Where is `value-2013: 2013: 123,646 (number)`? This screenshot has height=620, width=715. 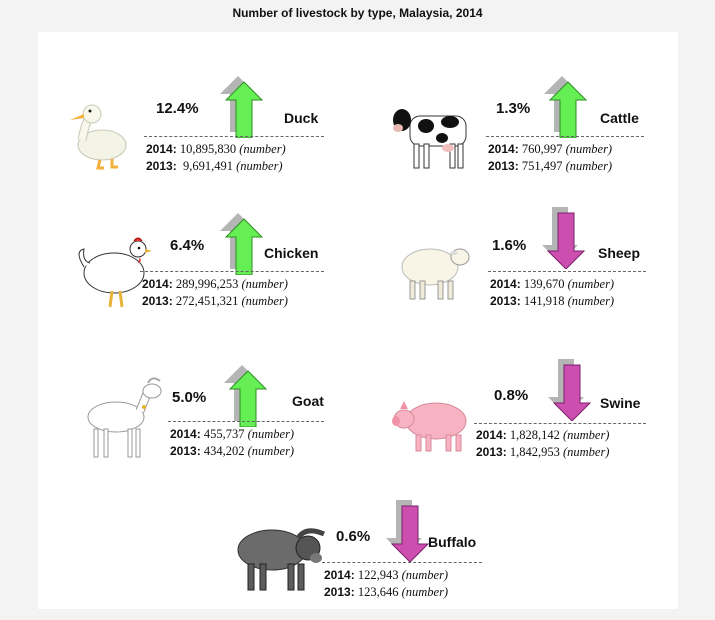 value-2013: 2013: 123,646 (number) is located at coordinates (386, 592).